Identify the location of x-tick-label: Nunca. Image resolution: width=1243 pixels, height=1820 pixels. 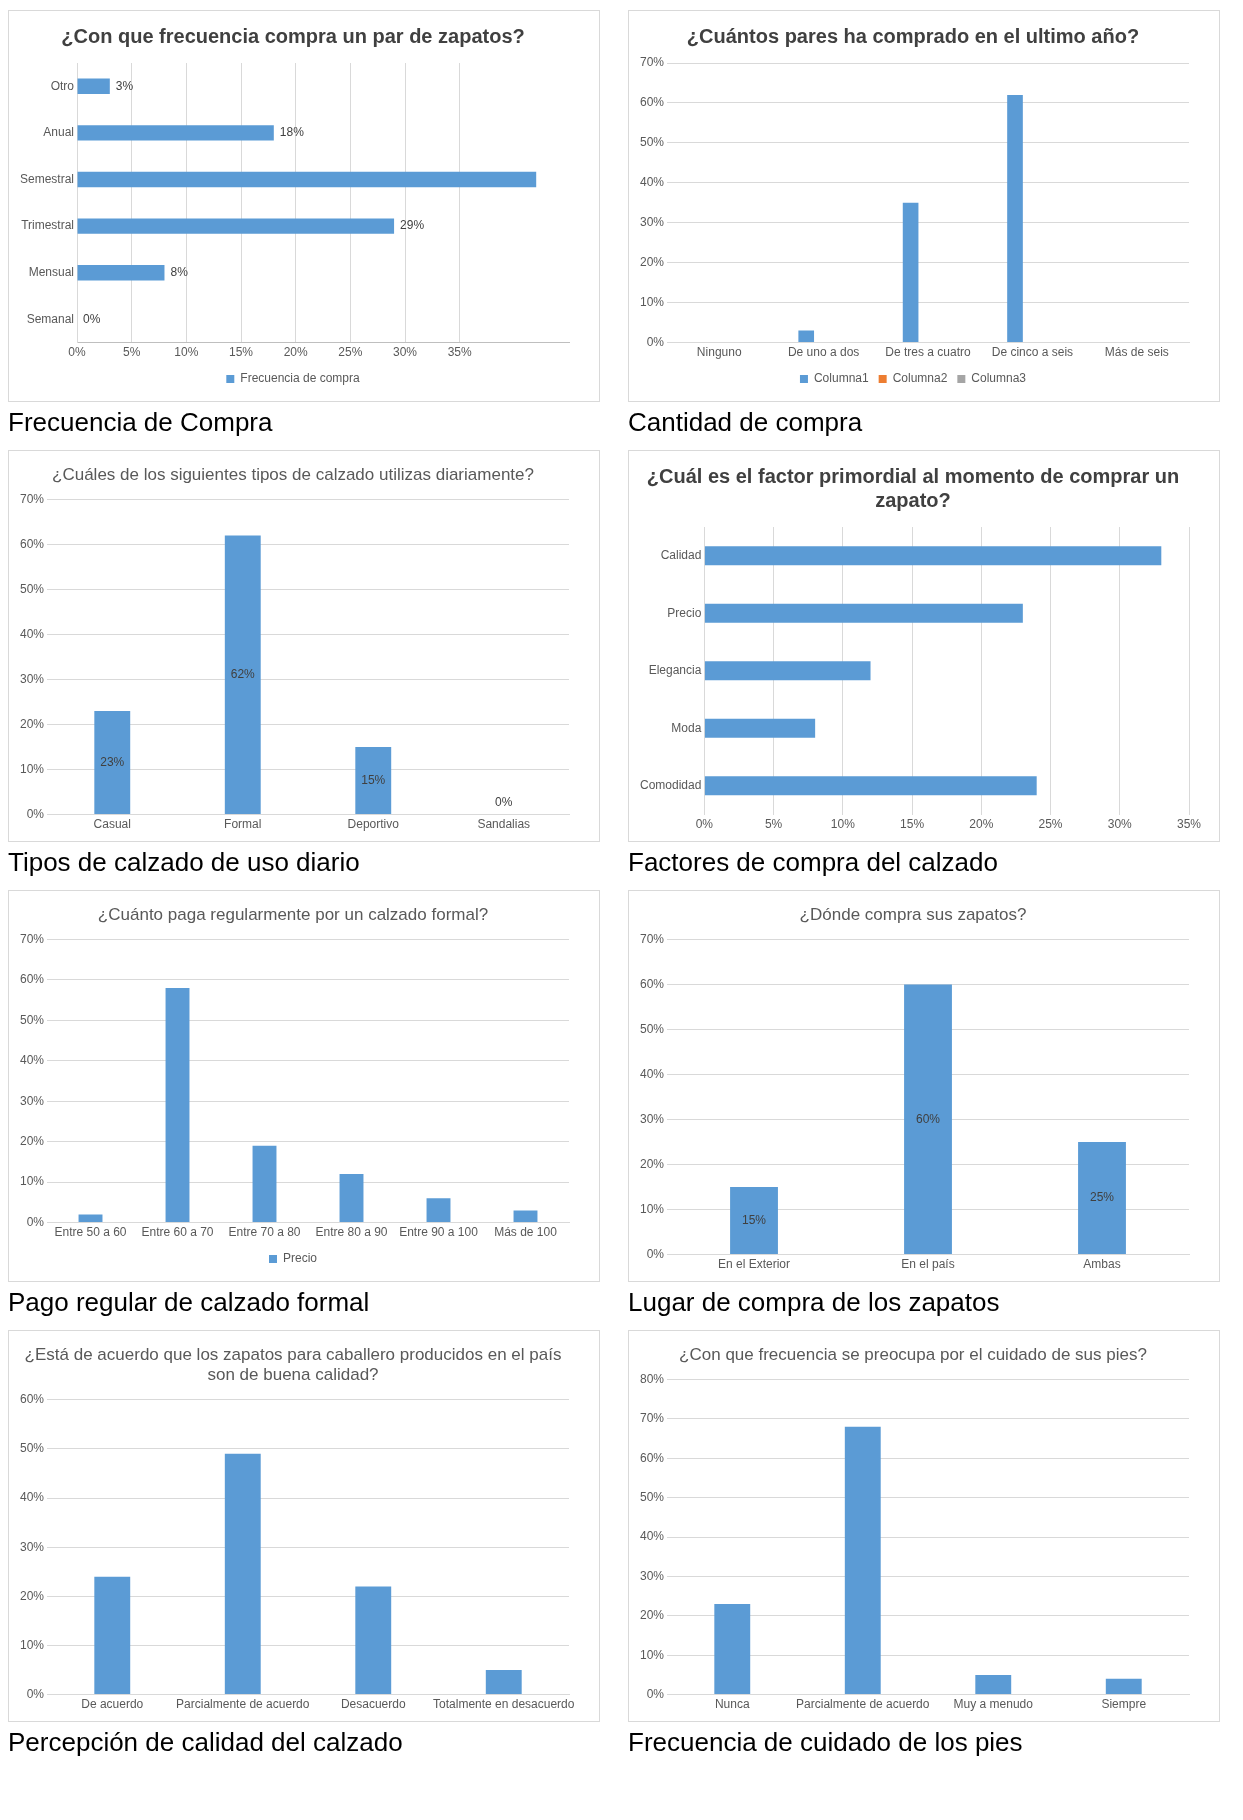
(732, 1704).